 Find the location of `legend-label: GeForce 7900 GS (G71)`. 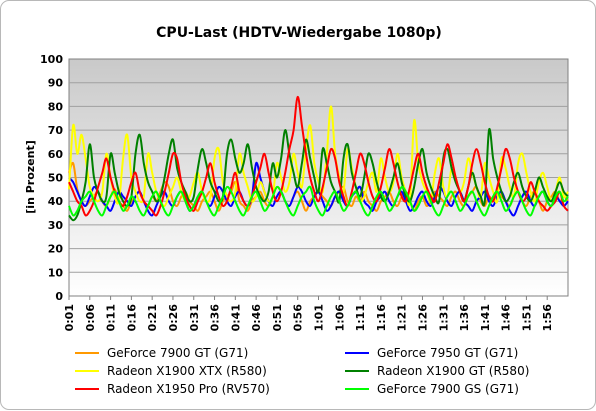

legend-label: GeForce 7900 GS (G71) is located at coordinates (448, 389).